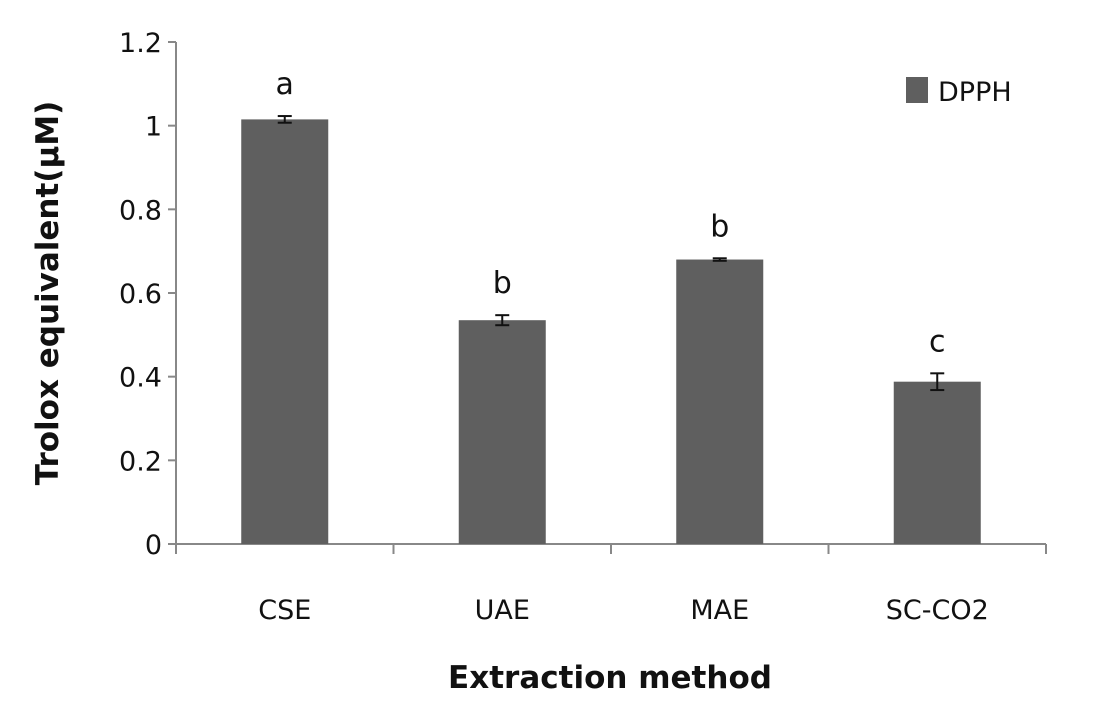 The width and height of the screenshot is (1102, 713). I want to click on significance-label: c, so click(937, 341).